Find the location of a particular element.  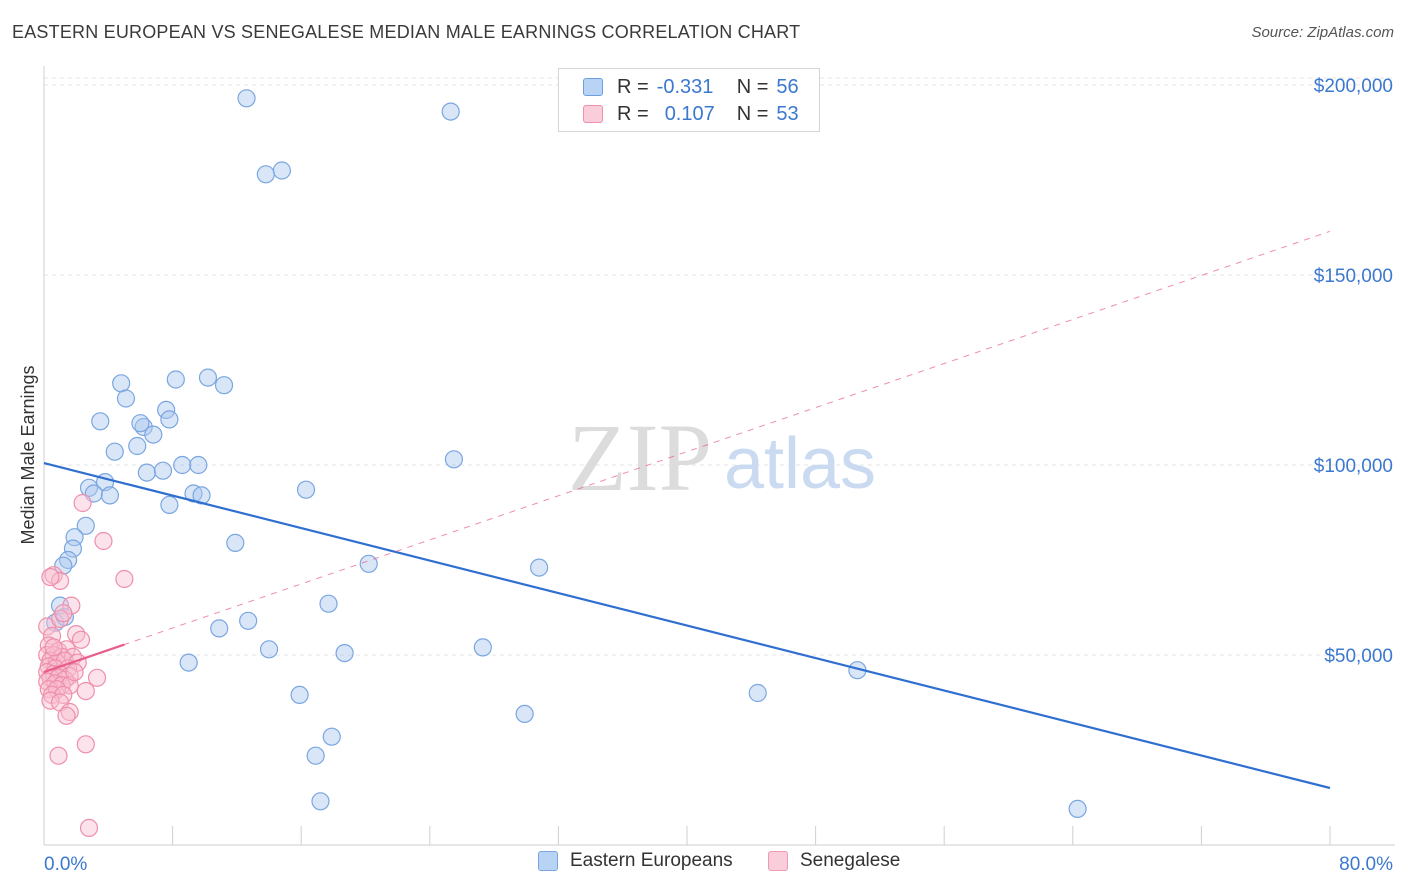

y-tick-label: $100,000 is located at coordinates (1353, 466).